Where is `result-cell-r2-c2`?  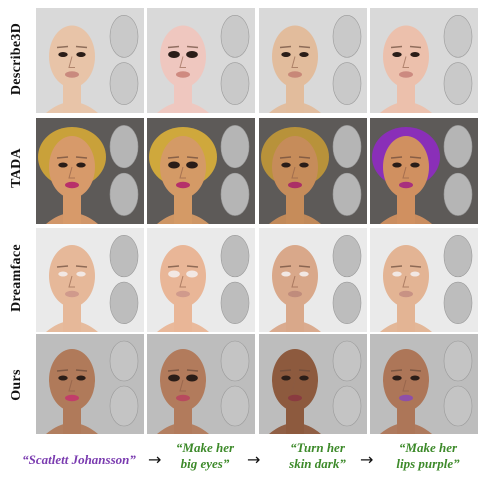 result-cell-r2-c2 is located at coordinates (313, 280).